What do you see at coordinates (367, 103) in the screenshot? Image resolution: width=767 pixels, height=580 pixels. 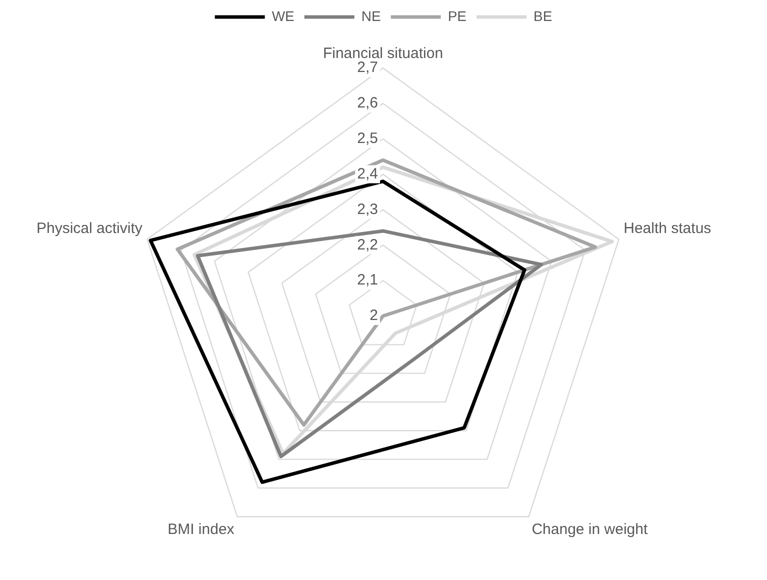 I see `y-tick-label: 2,6` at bounding box center [367, 103].